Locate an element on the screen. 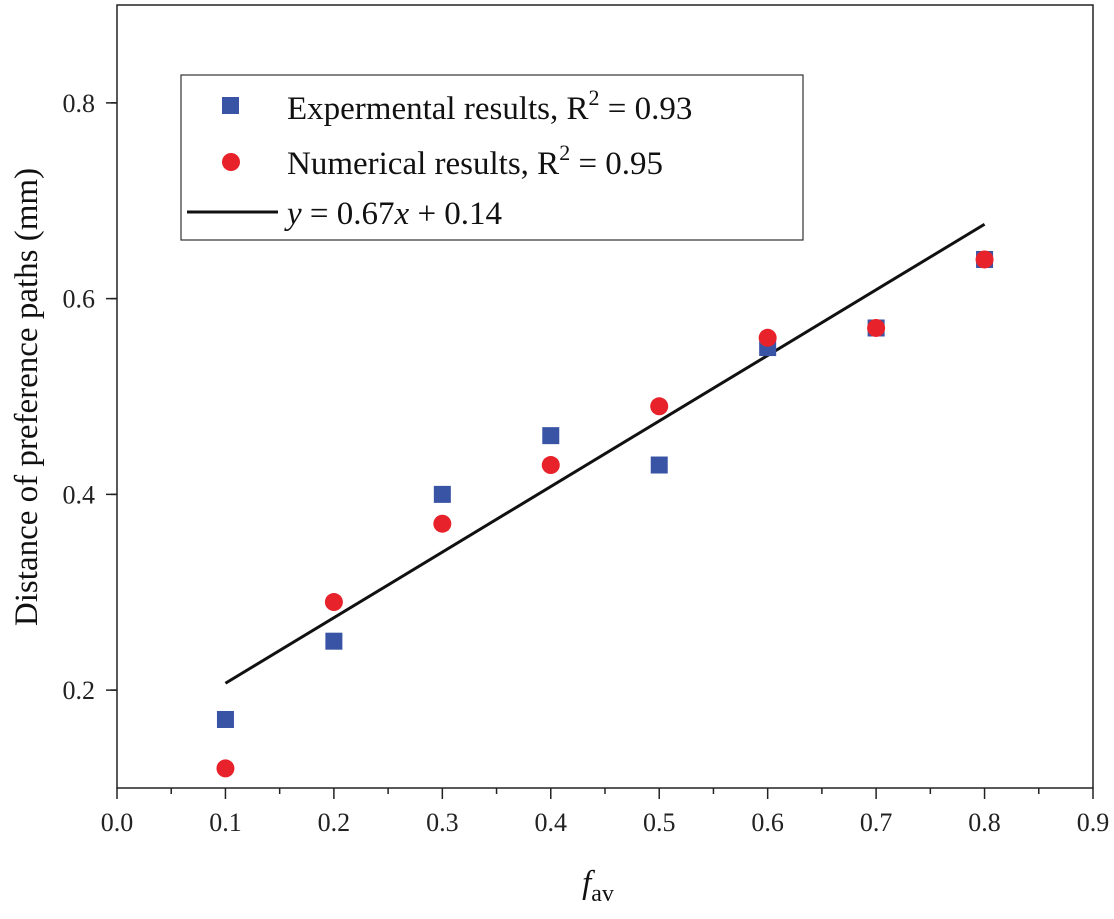 The width and height of the screenshot is (1114, 919). legend-label-numerical-prefix: Numerical results, R is located at coordinates (423, 164).